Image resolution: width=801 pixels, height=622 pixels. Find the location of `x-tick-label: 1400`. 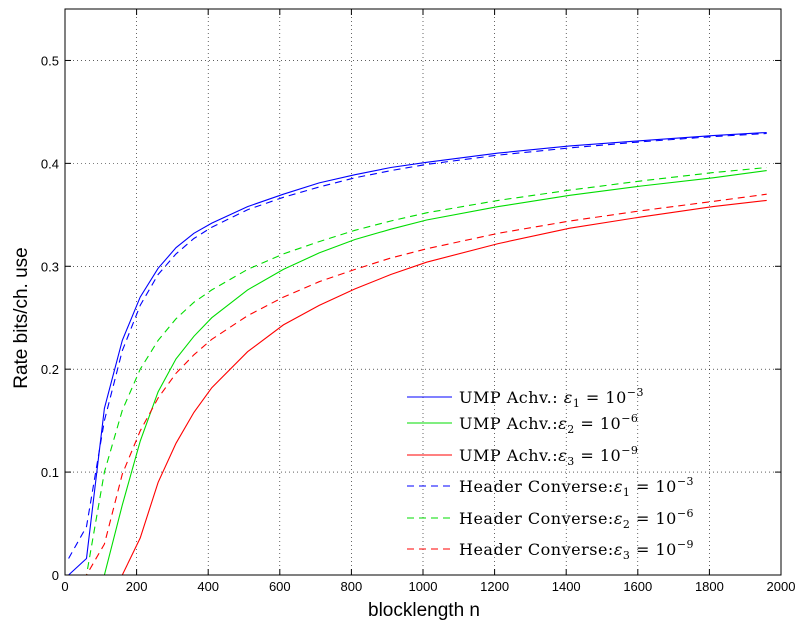

x-tick-label: 1400 is located at coordinates (566, 586).